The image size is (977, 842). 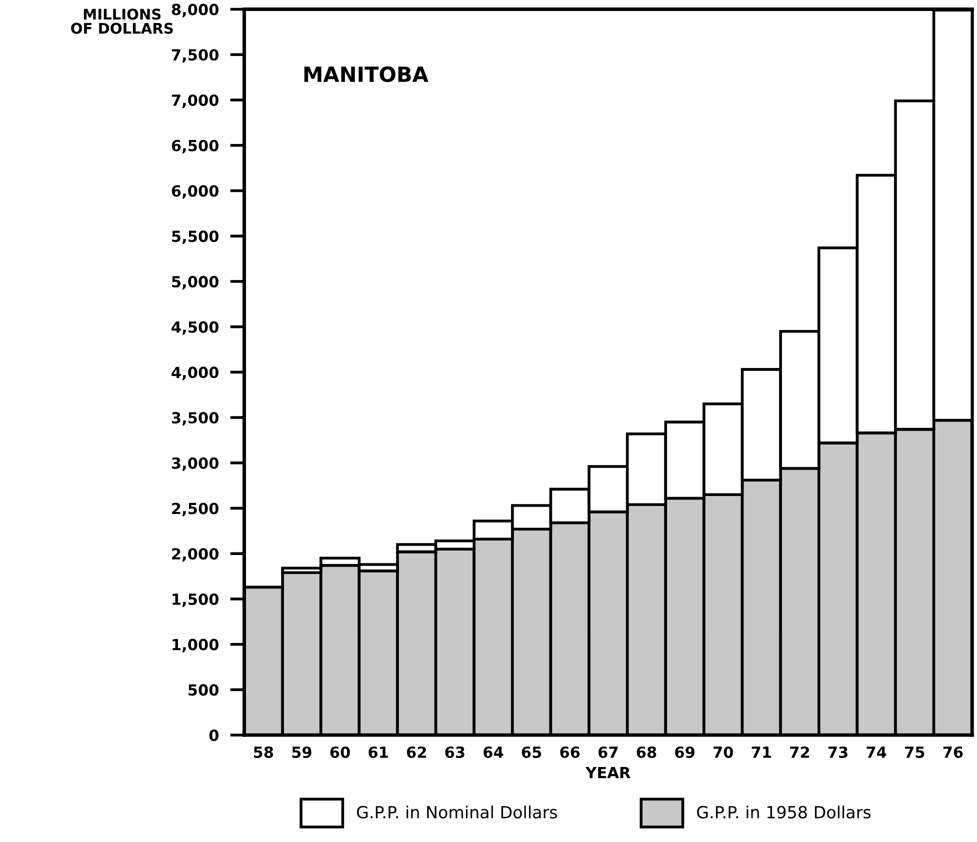 What do you see at coordinates (454, 752) in the screenshot?
I see `x-tick-label: 63` at bounding box center [454, 752].